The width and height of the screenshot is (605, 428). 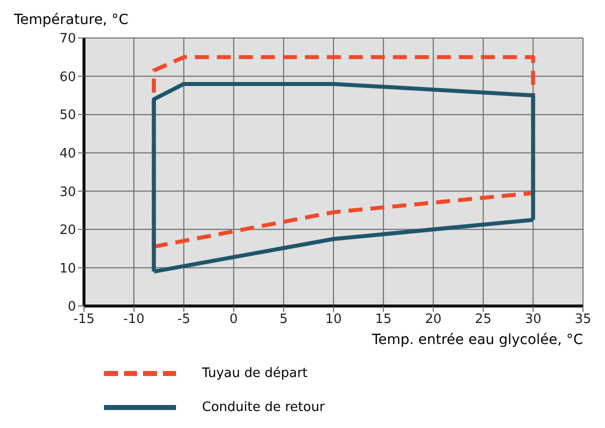 I want to click on x-tick-label: -10, so click(x=134, y=320).